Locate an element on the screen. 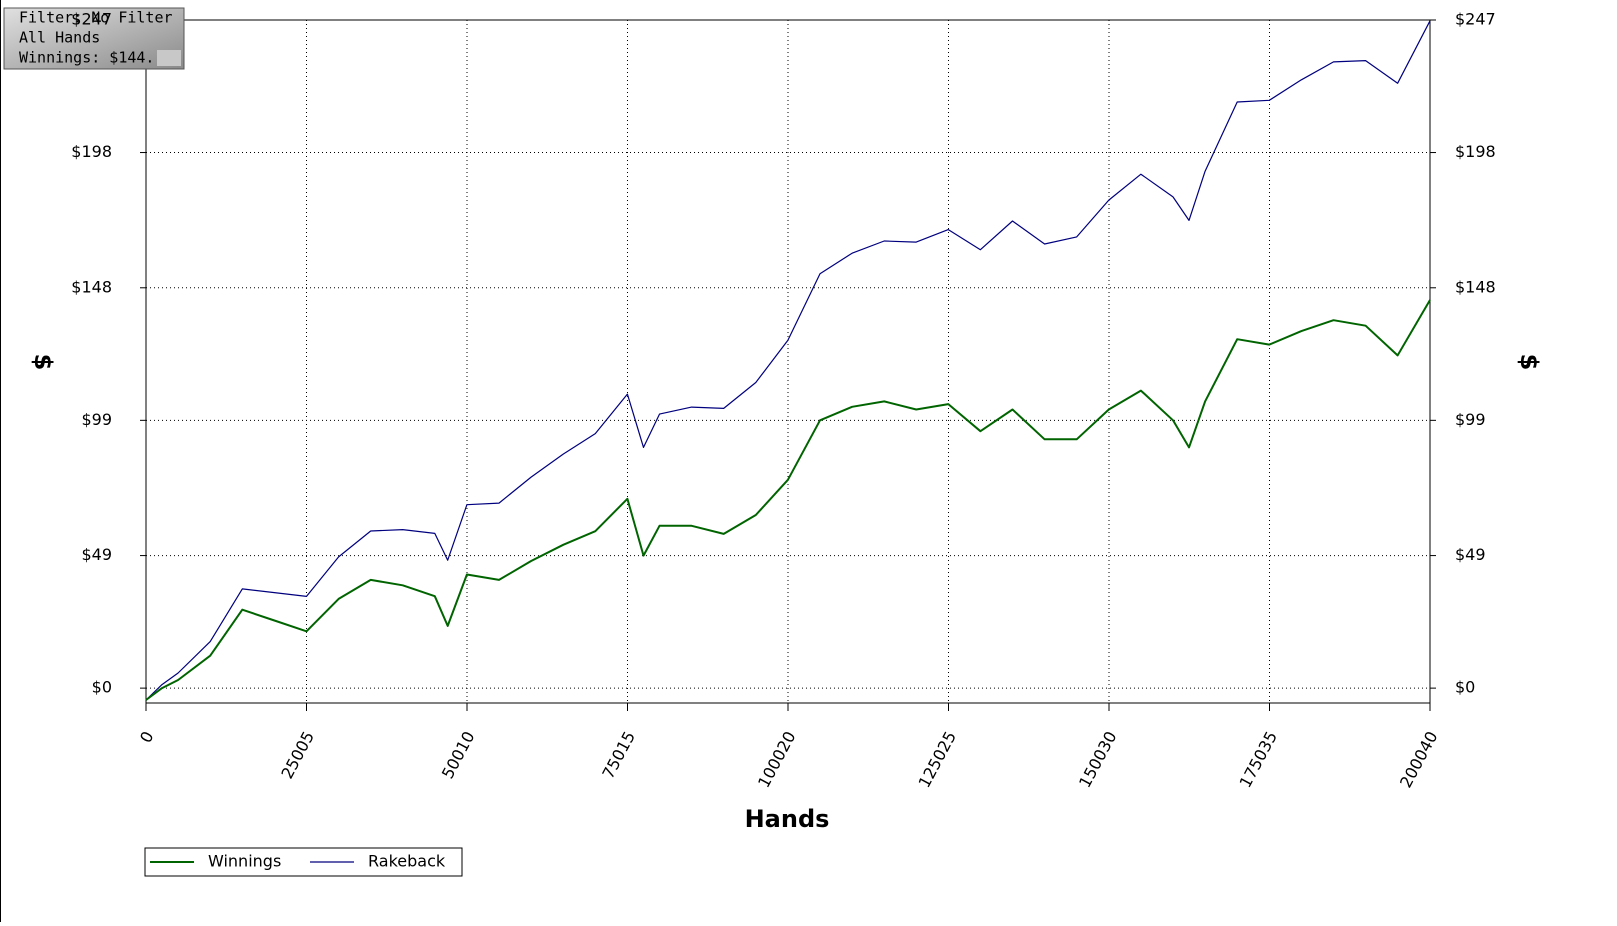 Image resolution: width=1617 pixels, height=926 pixels. y-tick-label: $99 is located at coordinates (96, 419).